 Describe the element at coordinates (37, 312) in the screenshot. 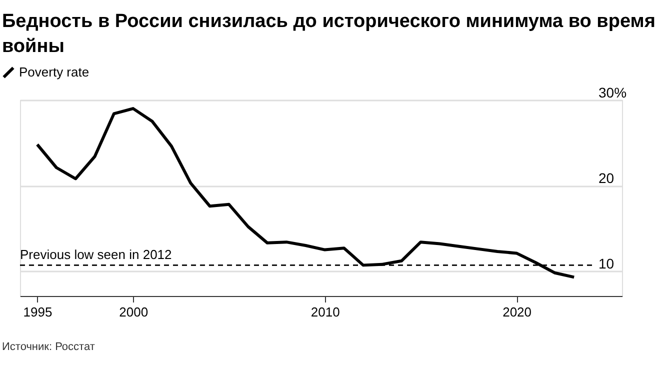

I see `x-tick-label: 1995` at that location.